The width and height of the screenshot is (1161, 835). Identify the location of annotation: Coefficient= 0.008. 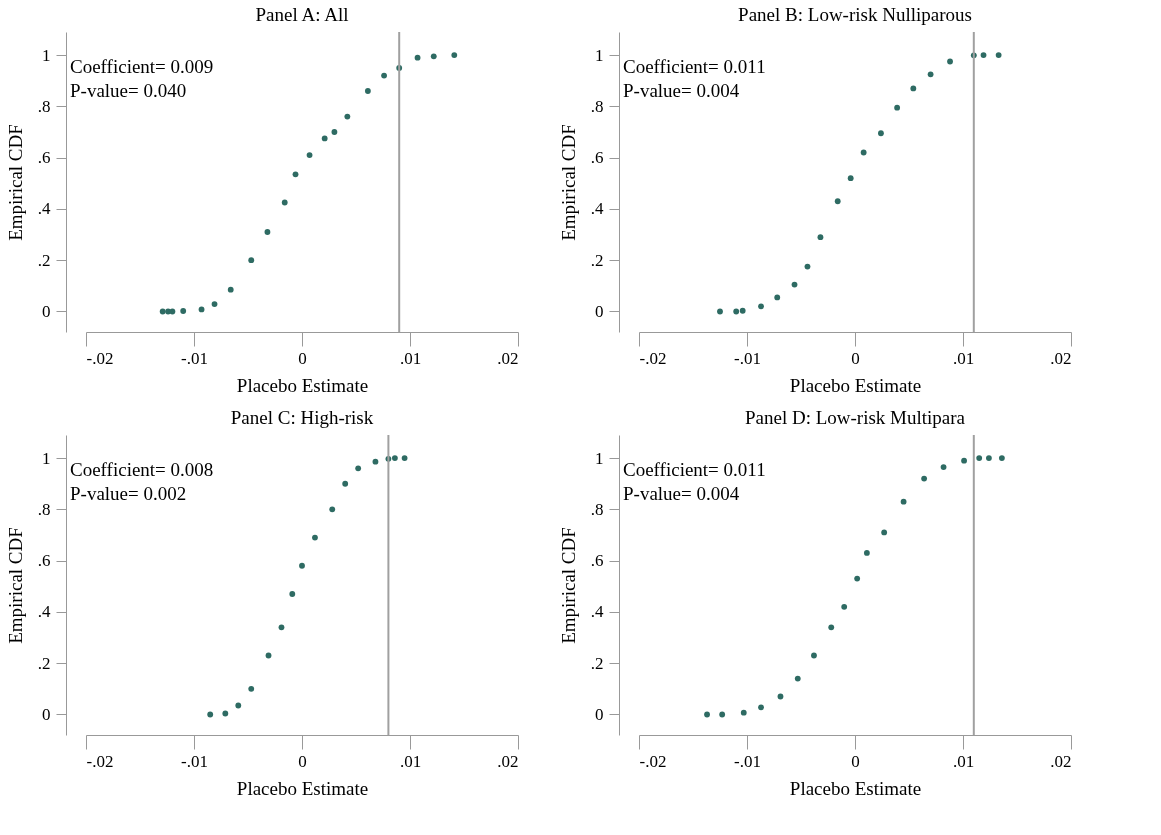
(142, 469).